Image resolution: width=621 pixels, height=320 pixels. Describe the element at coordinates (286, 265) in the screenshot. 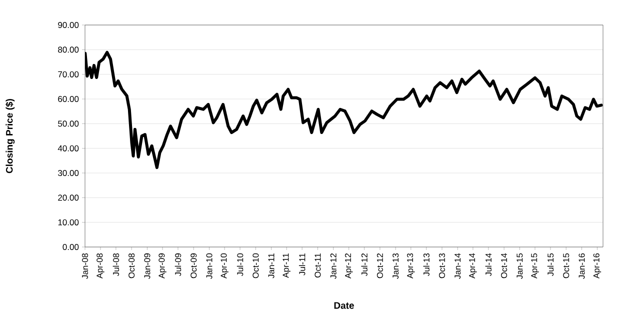

I see `x-tick-label: Apr-11` at that location.